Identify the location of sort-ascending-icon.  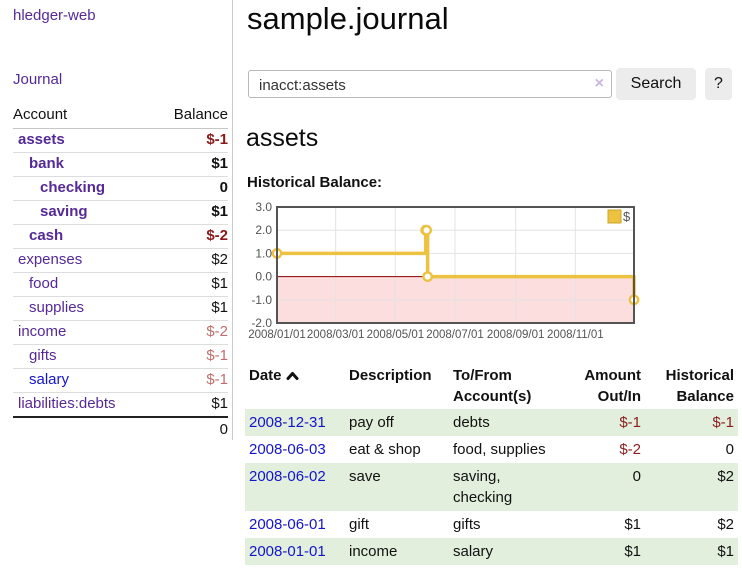
(292, 376).